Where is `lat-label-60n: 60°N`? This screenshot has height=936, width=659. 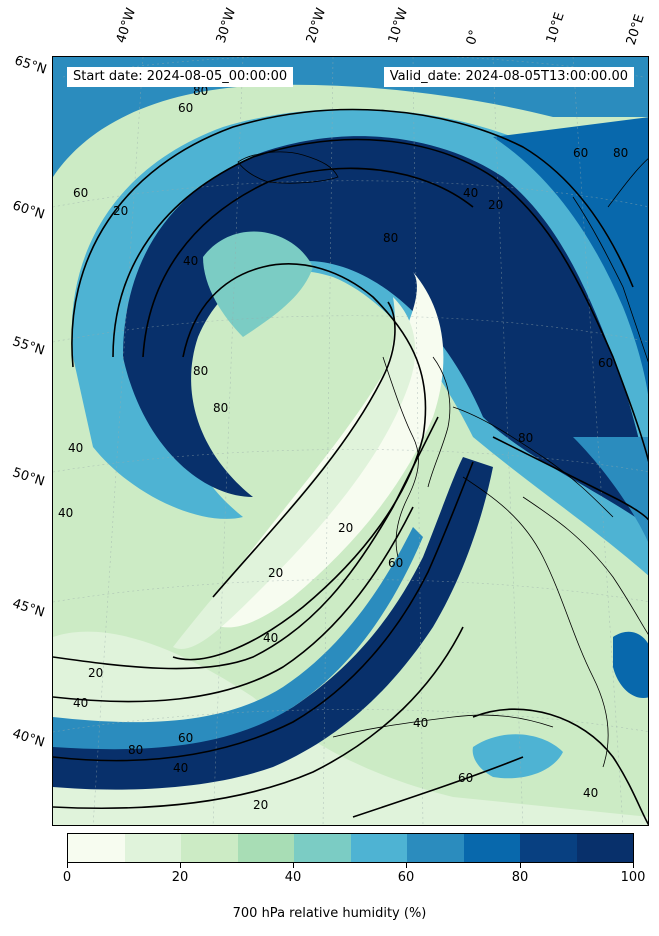 lat-label-60n: 60°N is located at coordinates (28, 210).